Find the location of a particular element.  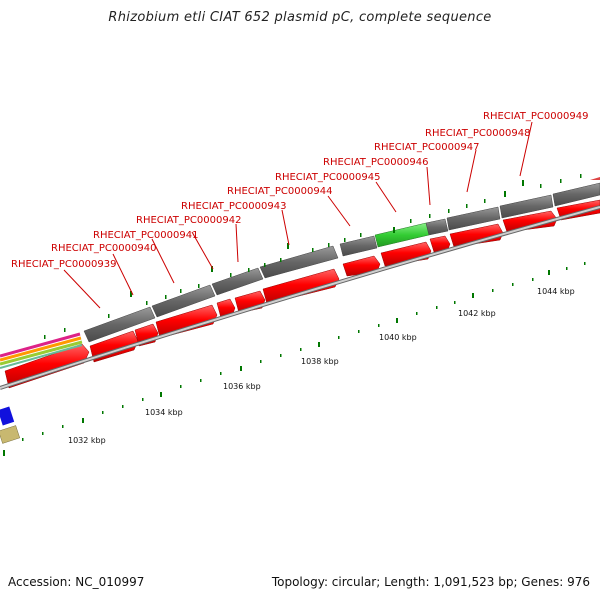

feature-stripes is located at coordinates (41, 350).